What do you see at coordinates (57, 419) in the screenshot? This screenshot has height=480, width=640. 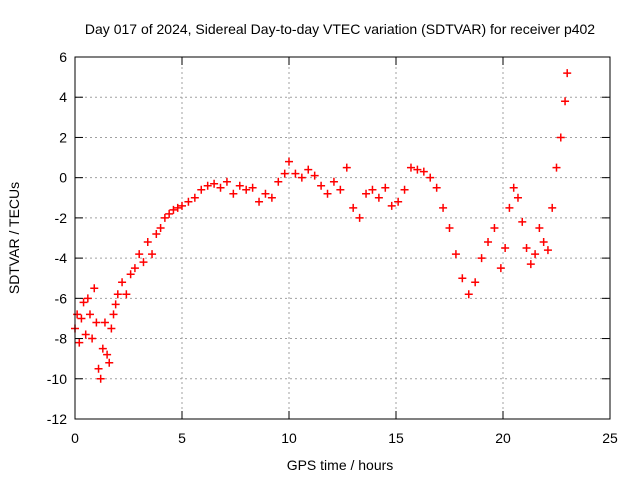 I see `y-tick-label: -12` at bounding box center [57, 419].